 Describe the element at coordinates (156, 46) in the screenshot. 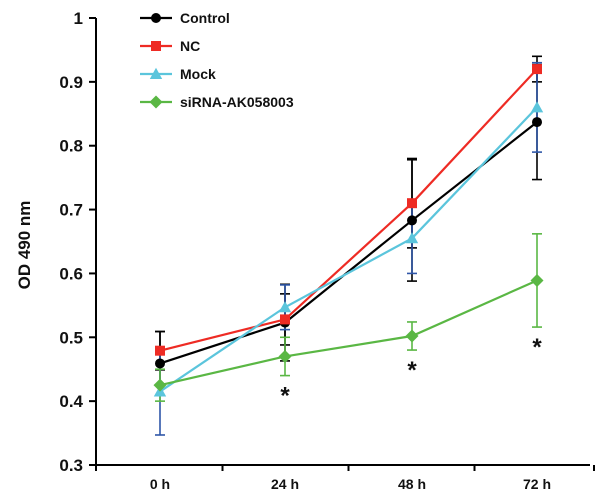

I see `legend-marker-nc` at that location.